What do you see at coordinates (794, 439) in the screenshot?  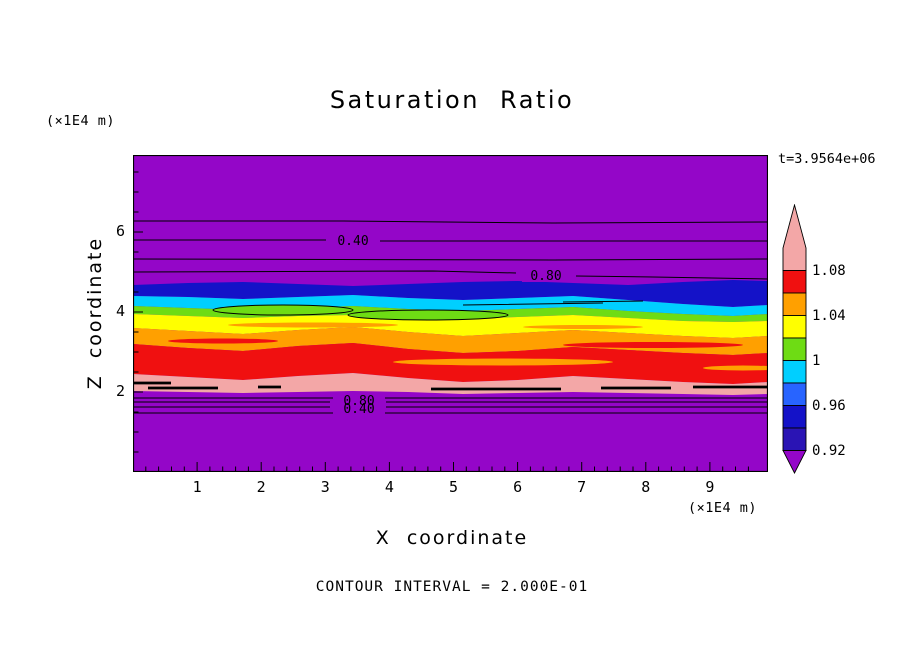 I see `colorbar-segment-darkblue` at bounding box center [794, 439].